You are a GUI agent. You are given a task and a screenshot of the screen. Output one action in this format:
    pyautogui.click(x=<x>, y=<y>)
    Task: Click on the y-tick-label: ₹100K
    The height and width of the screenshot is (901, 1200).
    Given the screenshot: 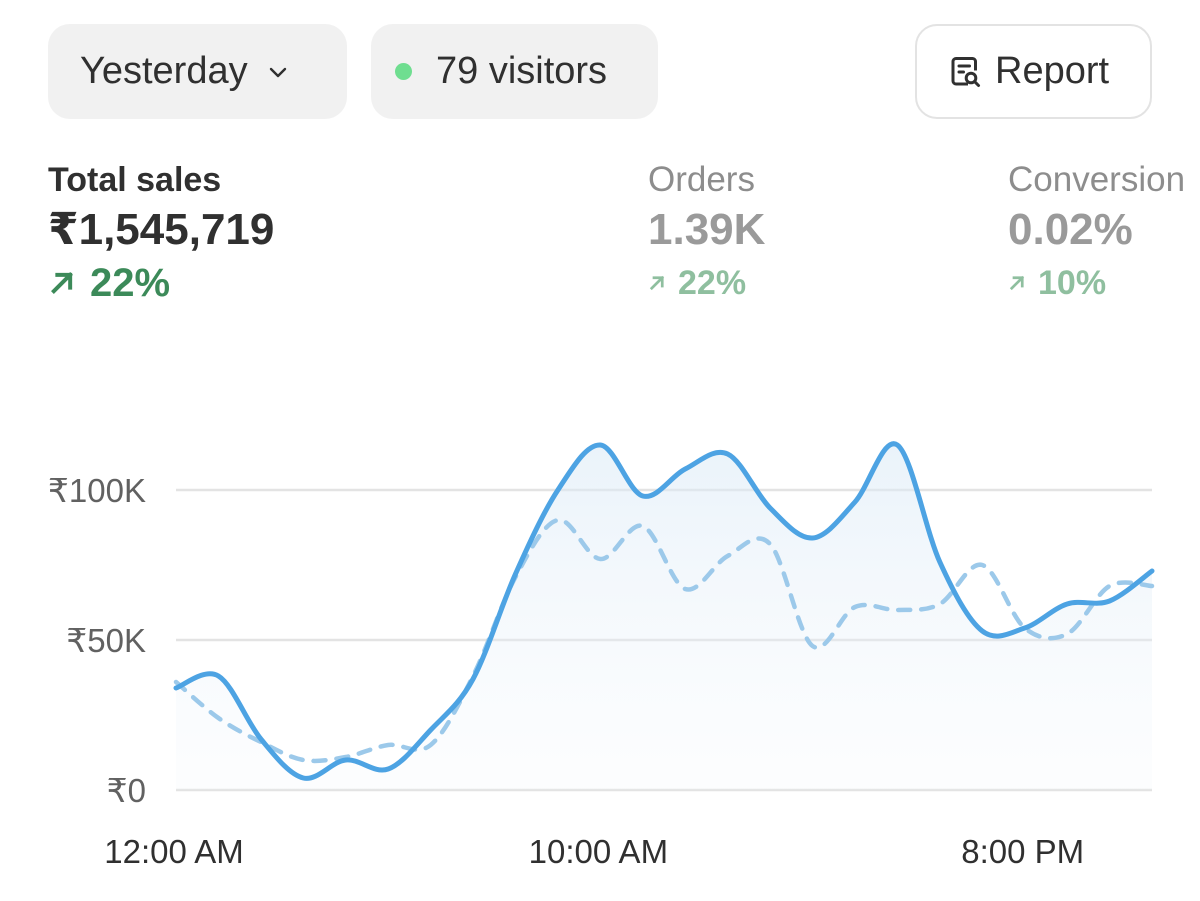 What is the action you would take?
    pyautogui.click(x=97, y=490)
    